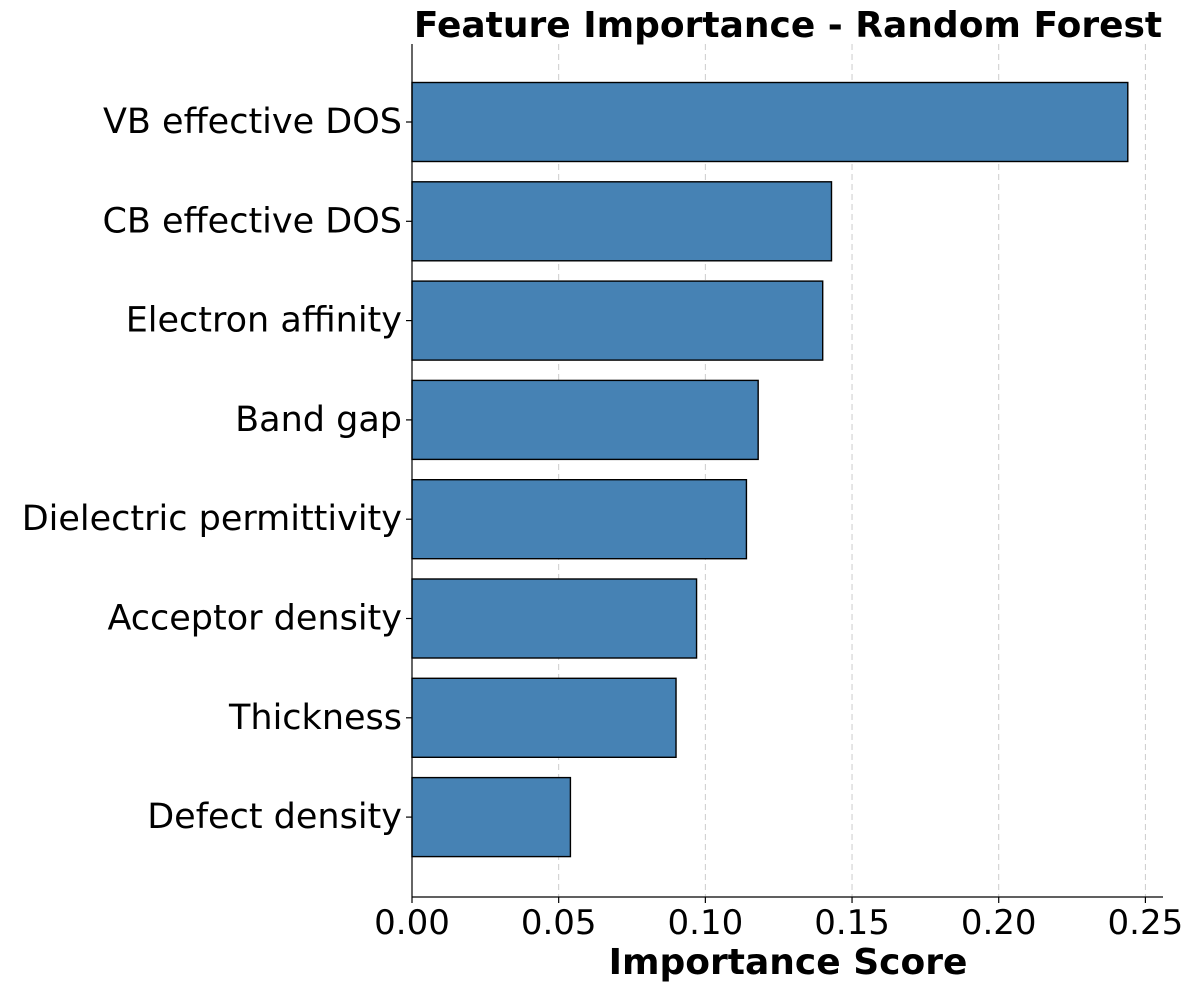  What do you see at coordinates (254, 619) in the screenshot?
I see `category-label: Acceptor density` at bounding box center [254, 619].